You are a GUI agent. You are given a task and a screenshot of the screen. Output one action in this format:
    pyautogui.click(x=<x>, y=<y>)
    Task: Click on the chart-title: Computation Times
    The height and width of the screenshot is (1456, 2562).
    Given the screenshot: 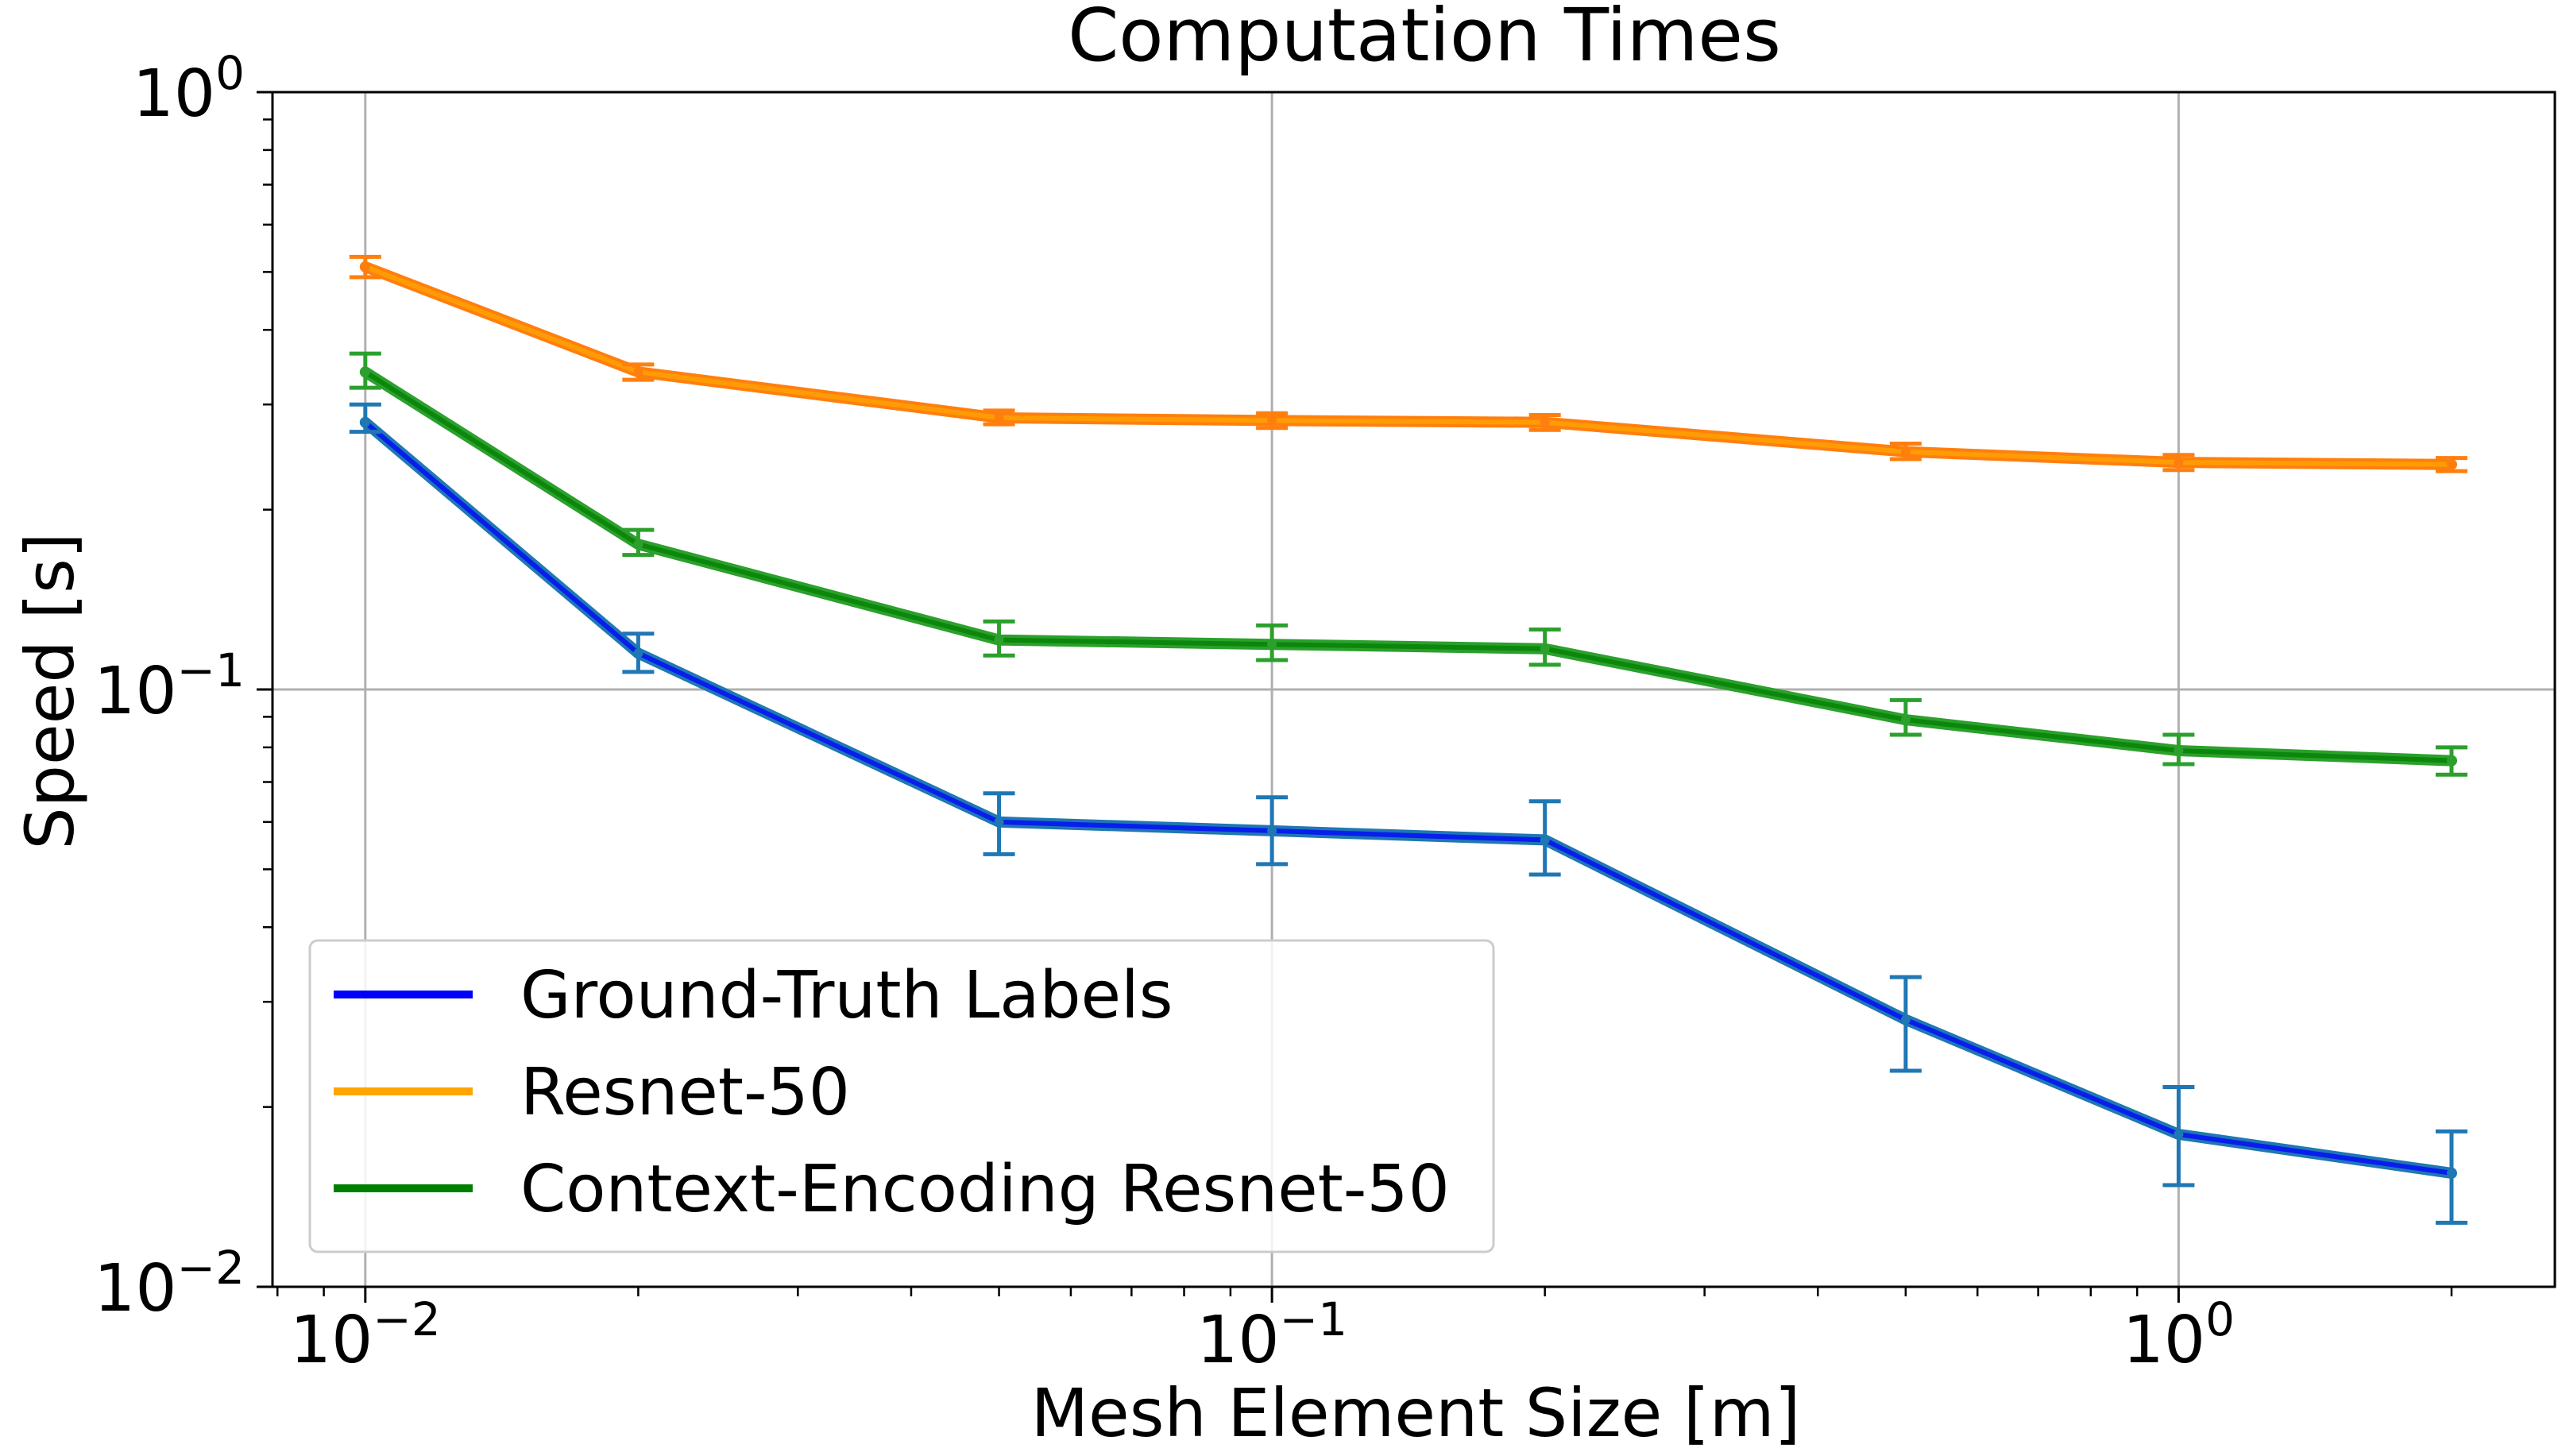 What is the action you would take?
    pyautogui.click(x=1424, y=39)
    